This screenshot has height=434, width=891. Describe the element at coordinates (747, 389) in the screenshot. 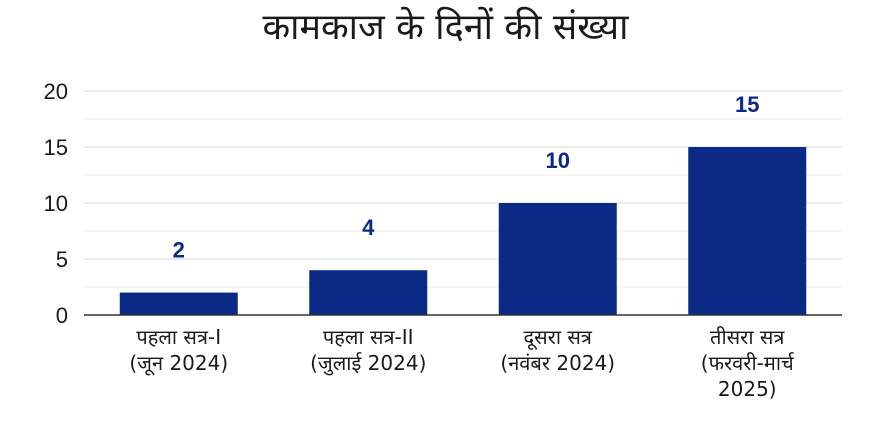

I see `x-category-label-line: 2025)` at that location.